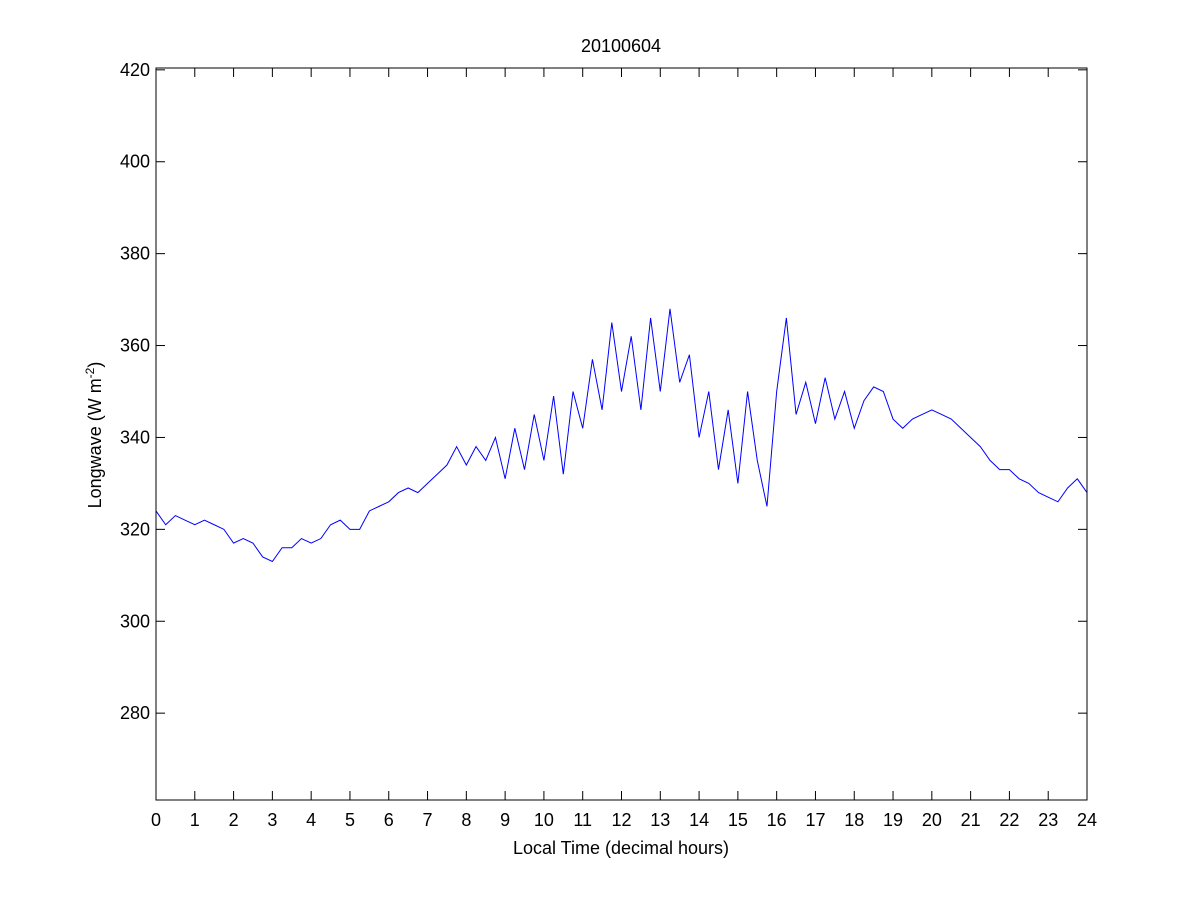  Describe the element at coordinates (466, 820) in the screenshot. I see `x-tick-label: 8` at that location.